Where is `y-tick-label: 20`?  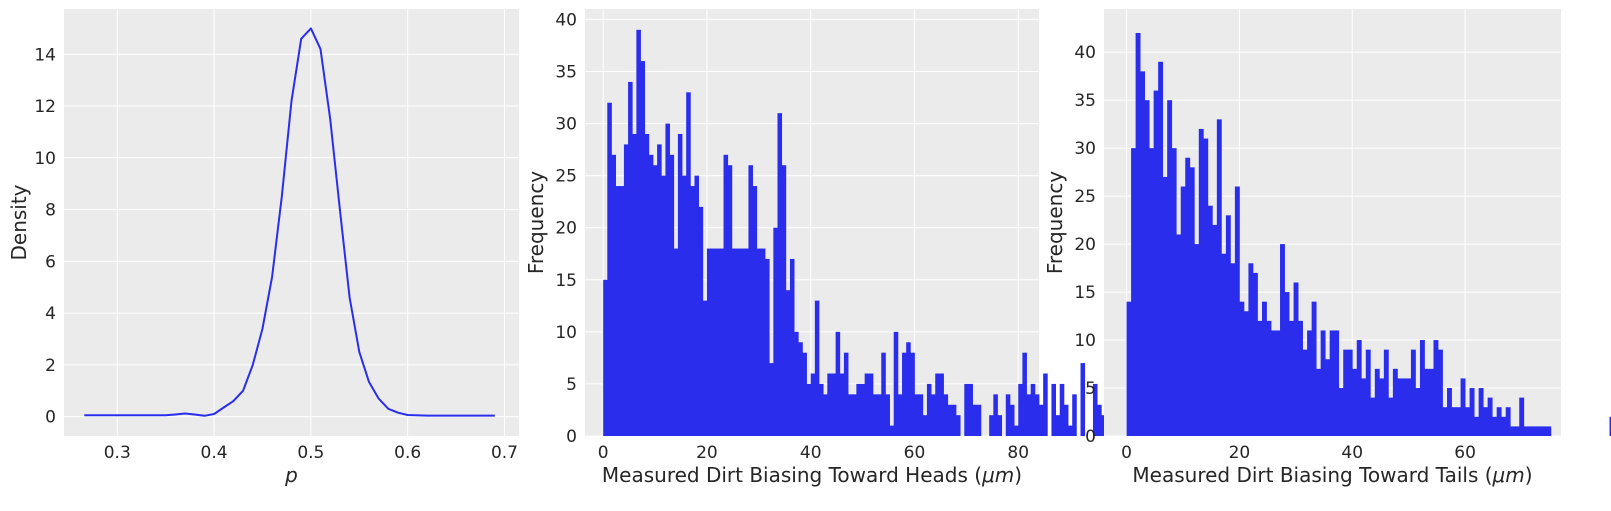
y-tick-label: 20 is located at coordinates (1085, 245).